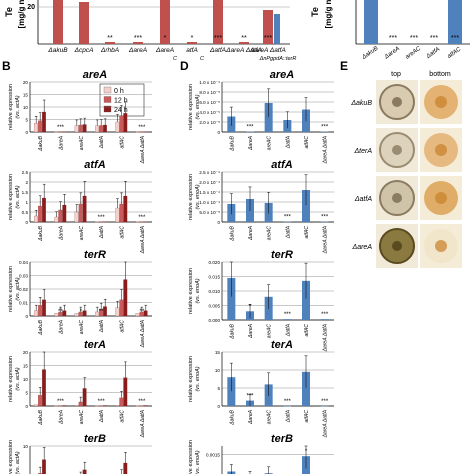 This screenshot has width=474, height=474. Describe the element at coordinates (243, 50) in the screenshot. I see `top-left-xlabel: ΔareA ΔatfA` at that location.